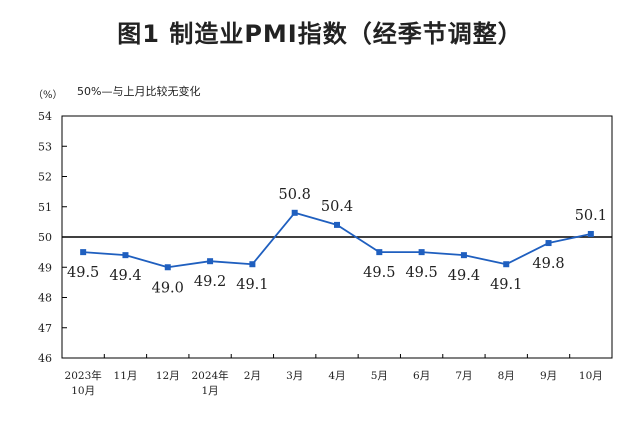 The width and height of the screenshot is (640, 429). Describe the element at coordinates (421, 376) in the screenshot. I see `x-tick-label: 6月` at that location.